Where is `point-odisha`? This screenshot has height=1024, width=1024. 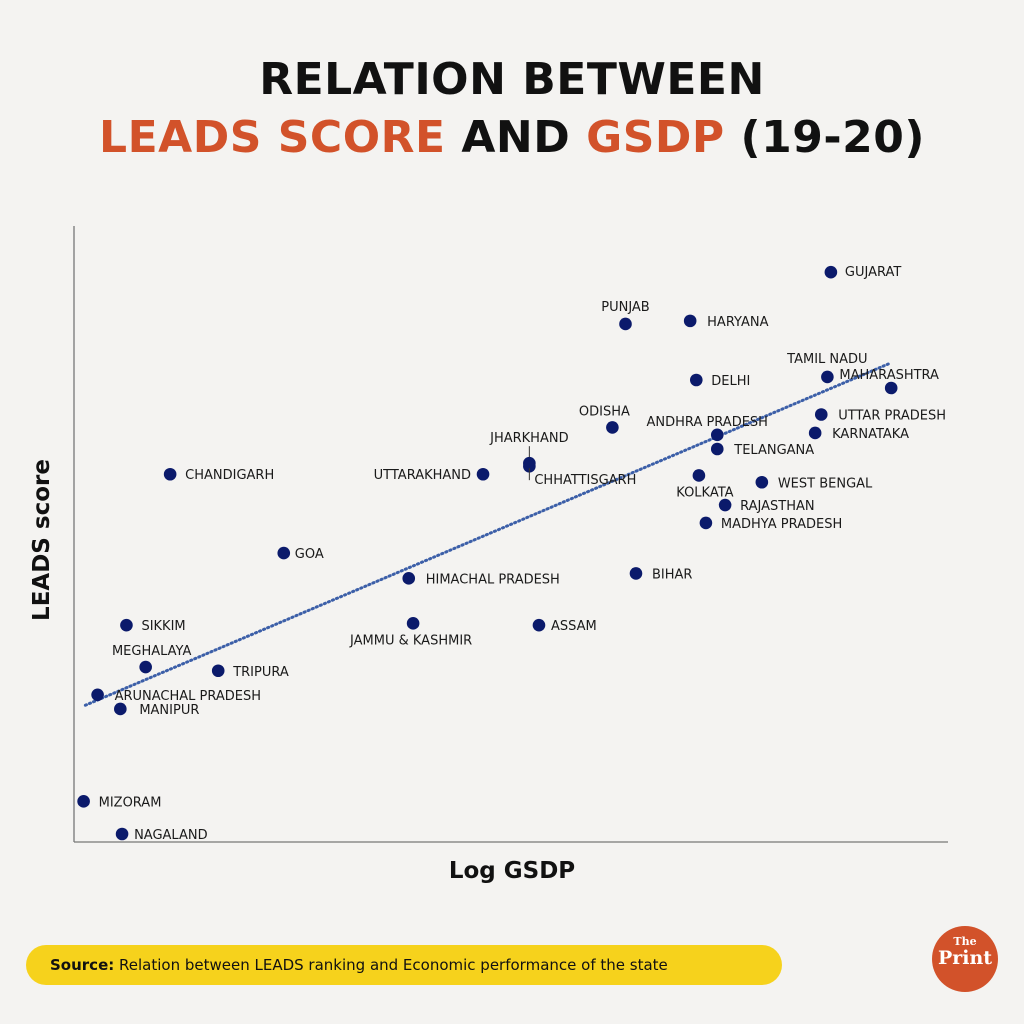 point-odisha is located at coordinates (612, 427).